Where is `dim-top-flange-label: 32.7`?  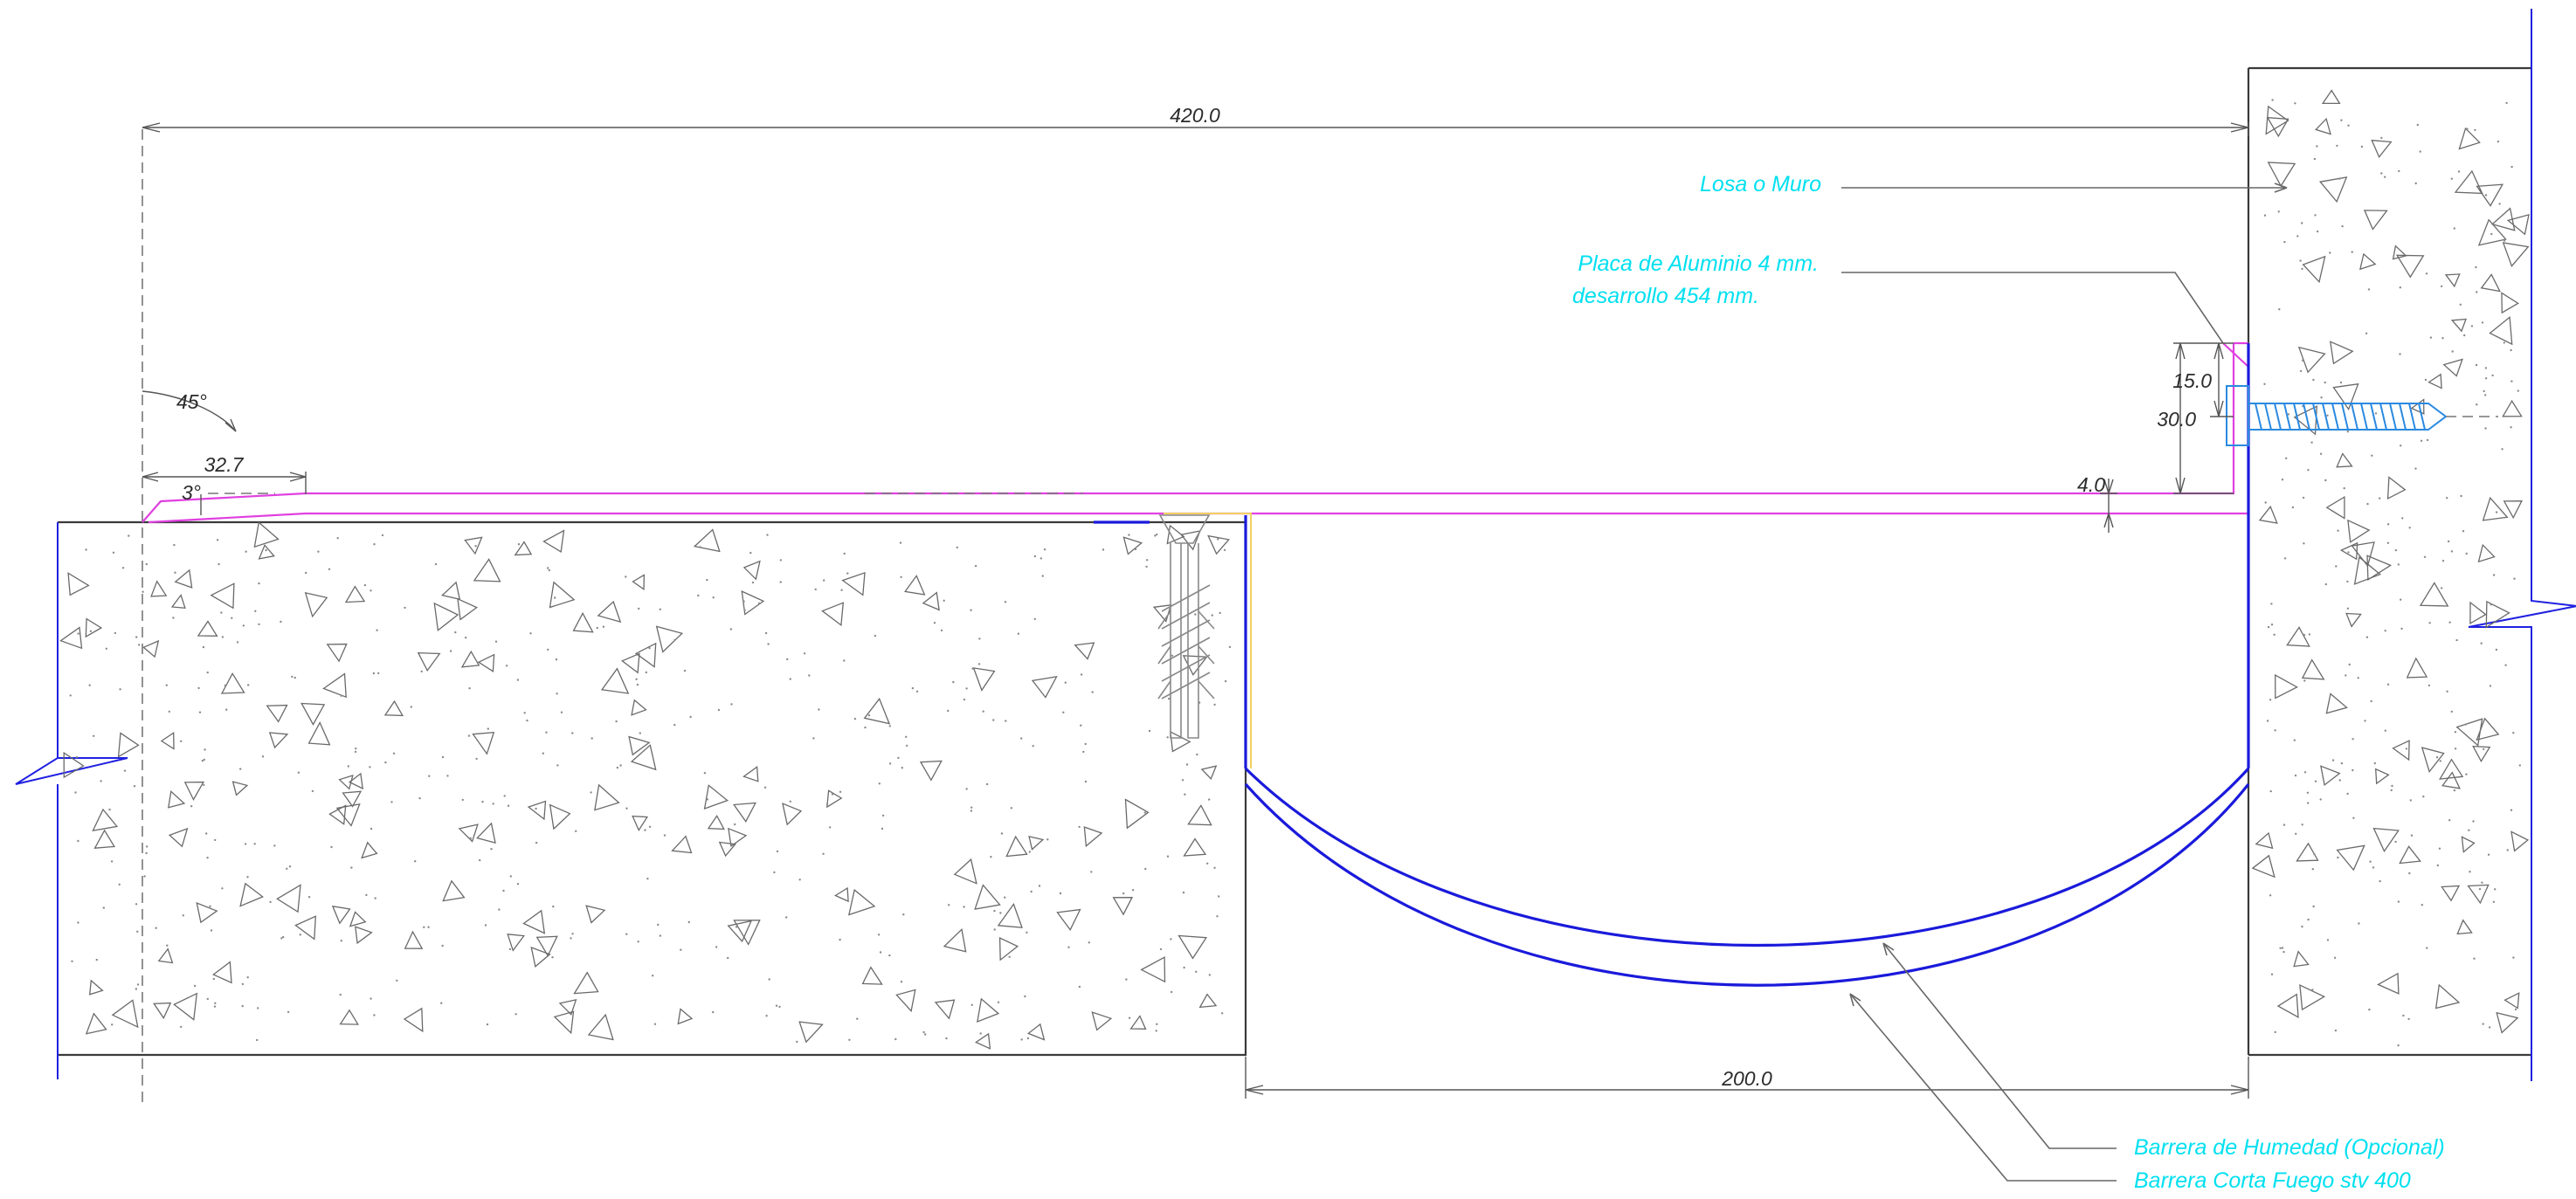
dim-top-flange-label: 32.7 is located at coordinates (224, 465).